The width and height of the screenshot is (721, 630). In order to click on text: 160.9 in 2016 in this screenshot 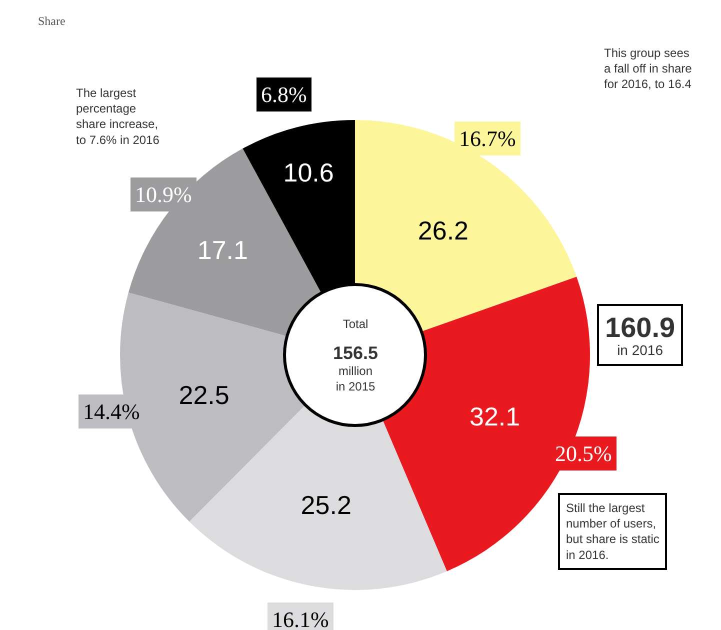, I will do `click(640, 335)`.